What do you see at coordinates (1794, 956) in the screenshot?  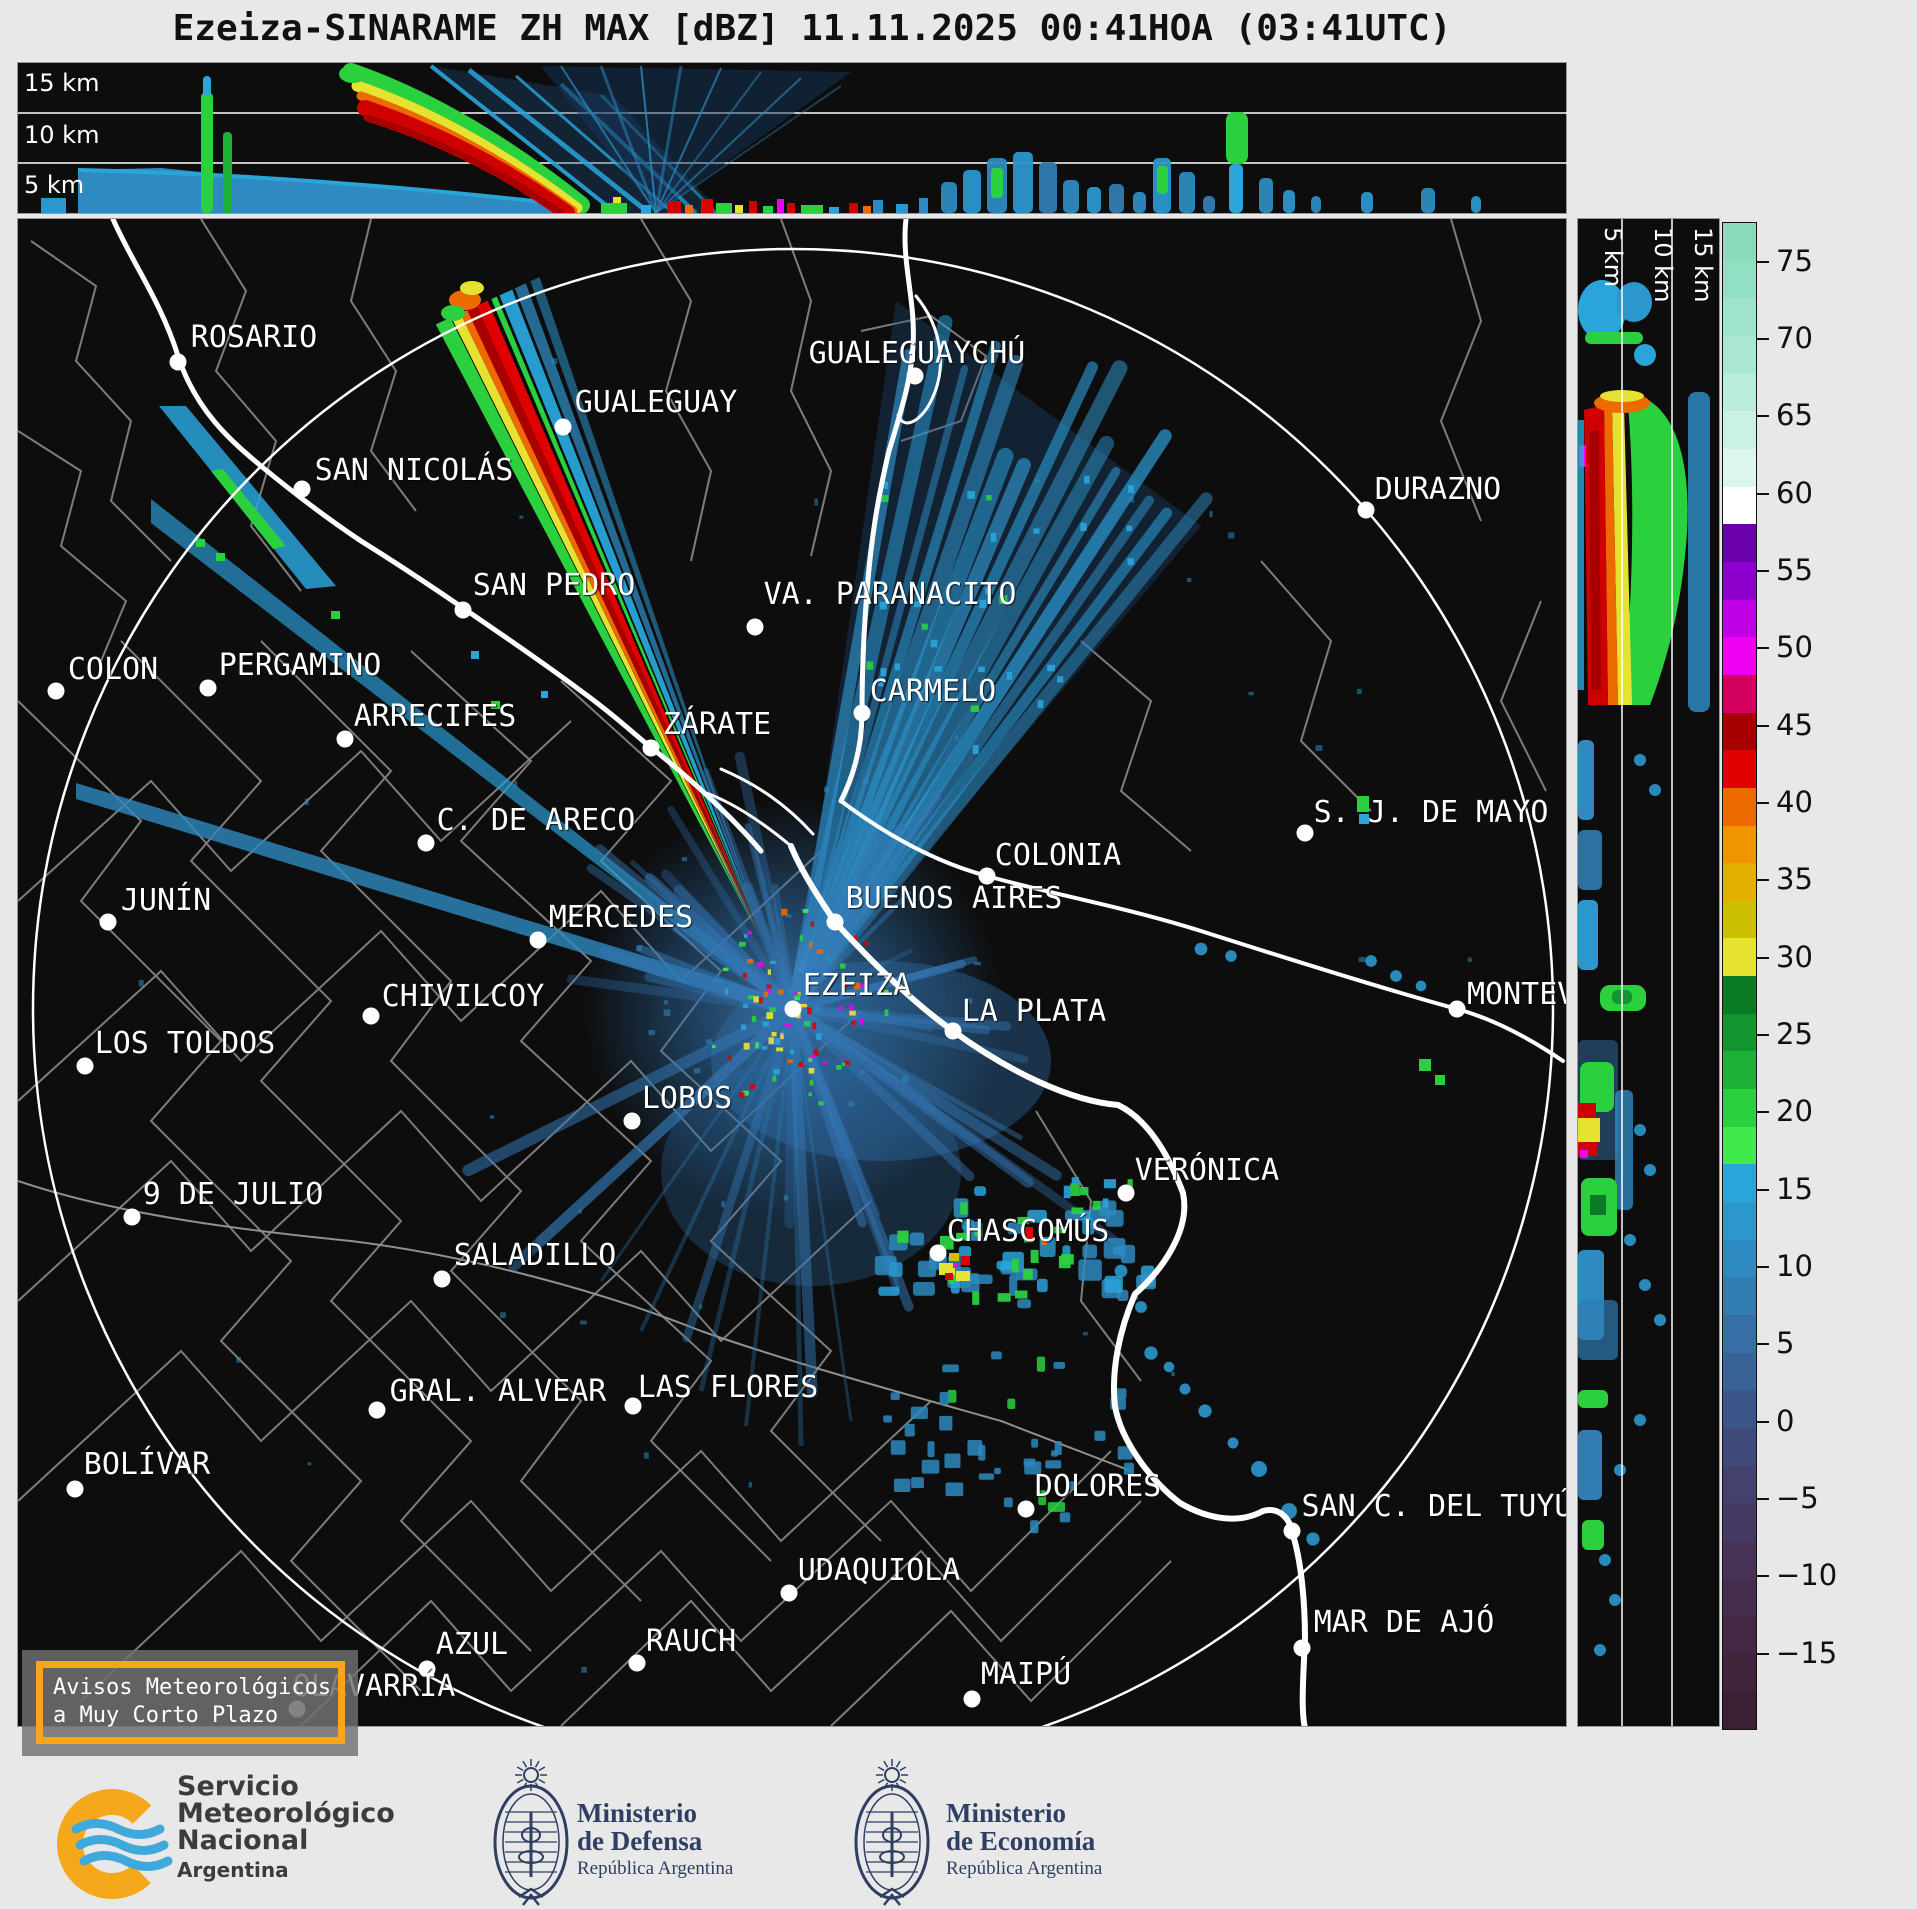 I see `colorbar-tick-label: 30` at bounding box center [1794, 956].